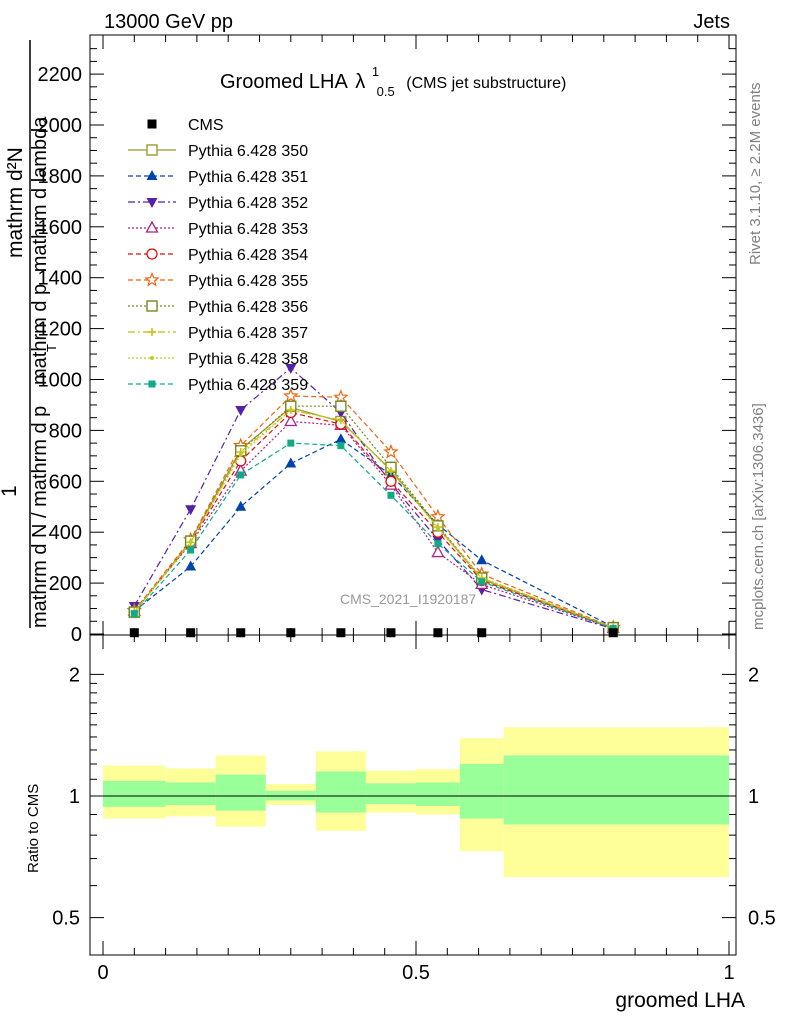 This screenshot has height=1024, width=786. I want to click on legend-label: Pythia 6.428 350, so click(248, 151).